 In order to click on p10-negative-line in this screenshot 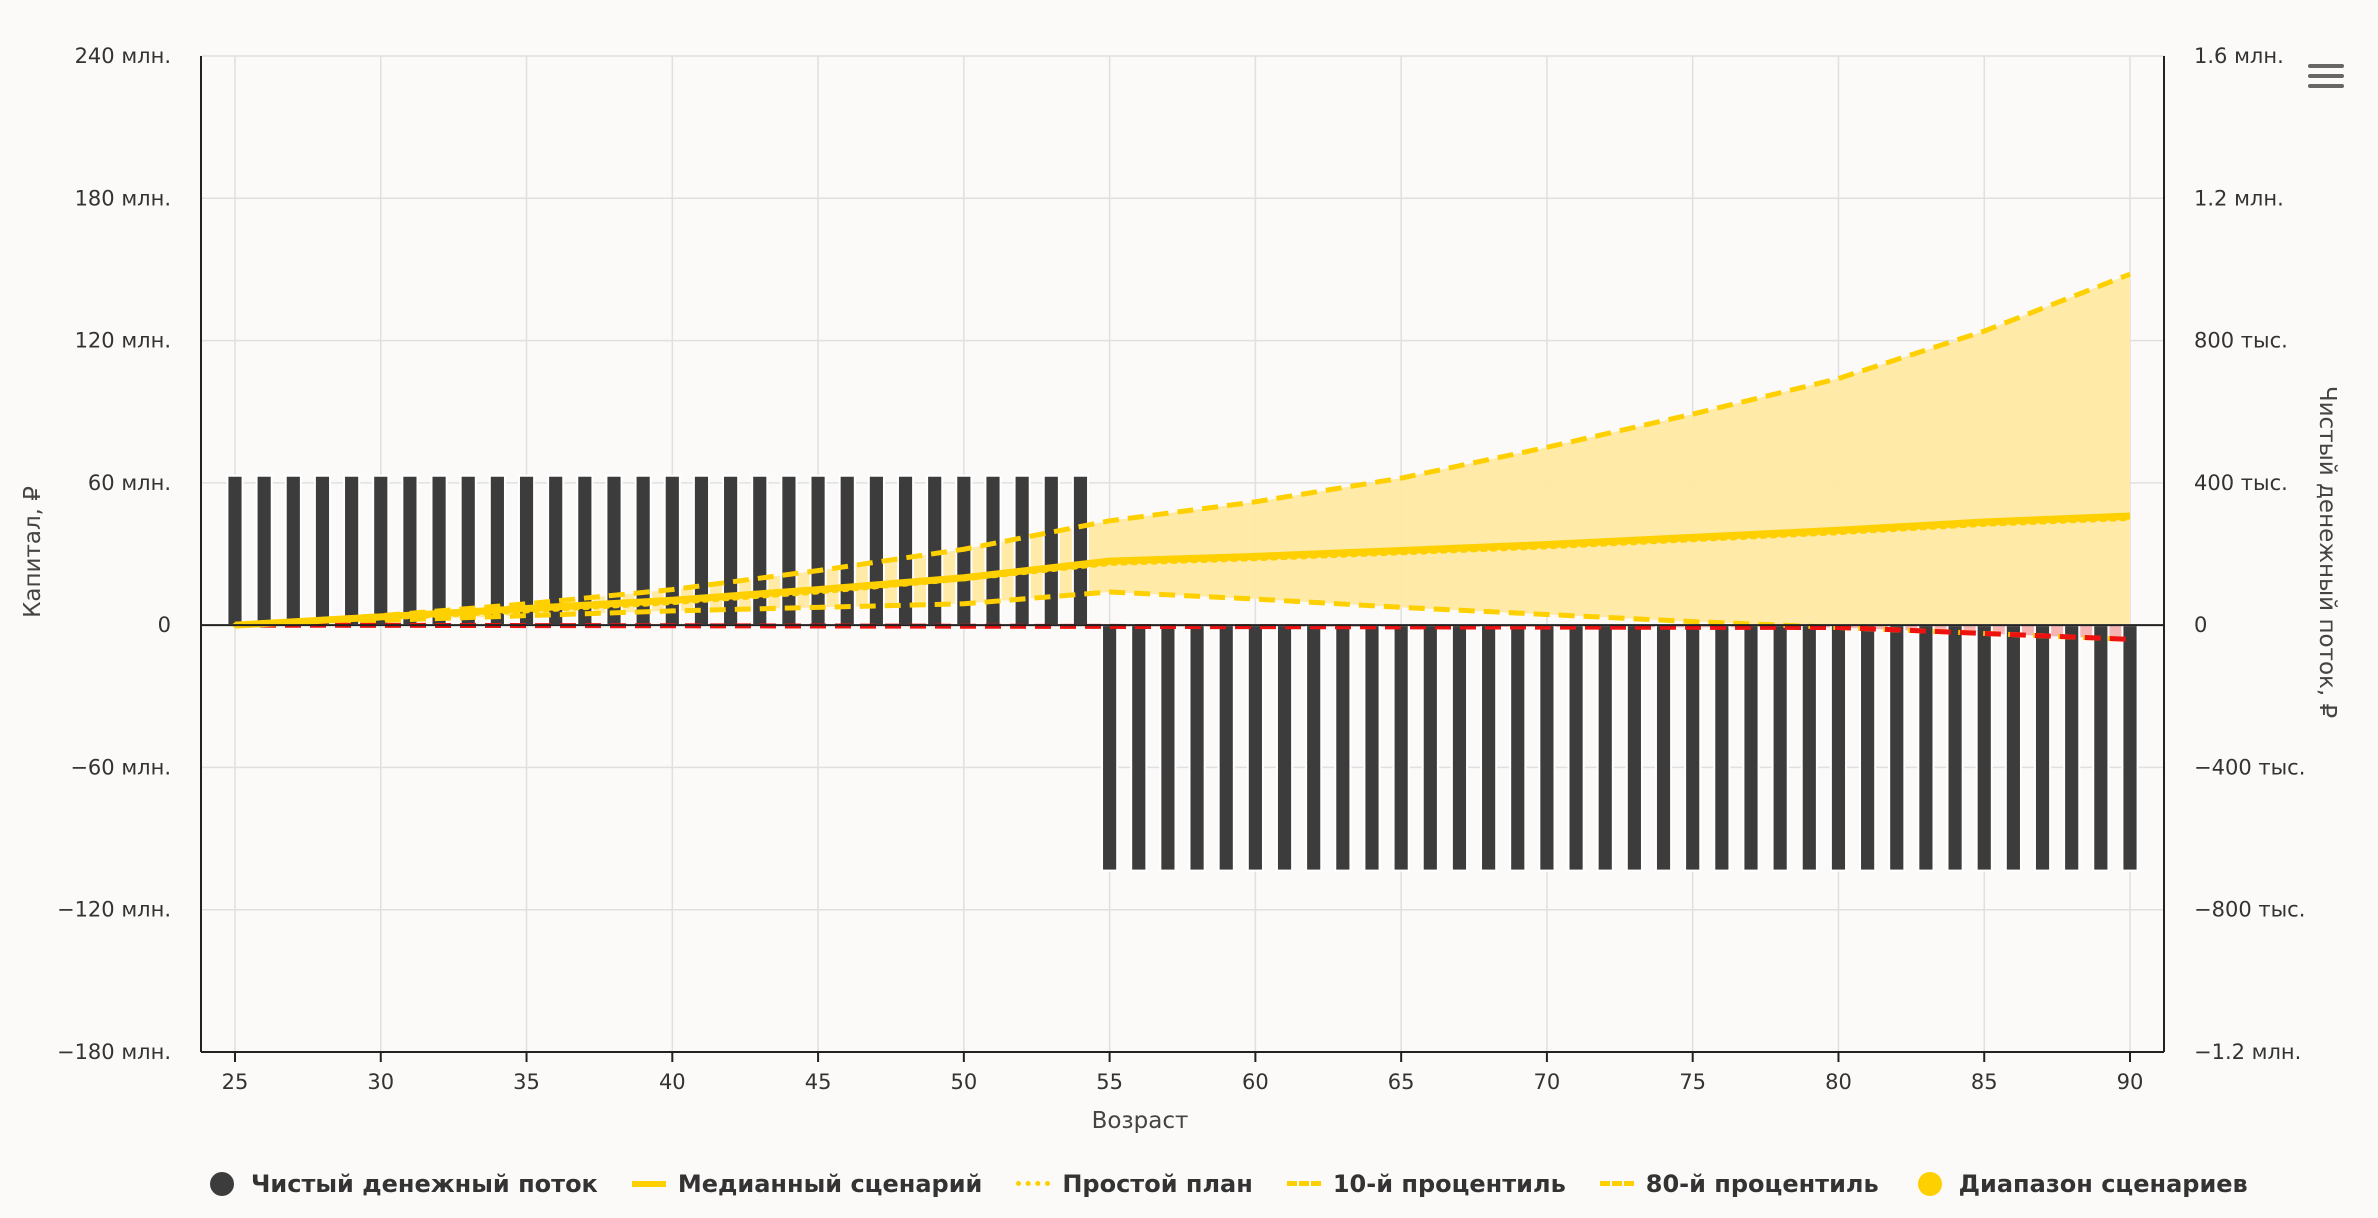, I will do `click(1182, 632)`.